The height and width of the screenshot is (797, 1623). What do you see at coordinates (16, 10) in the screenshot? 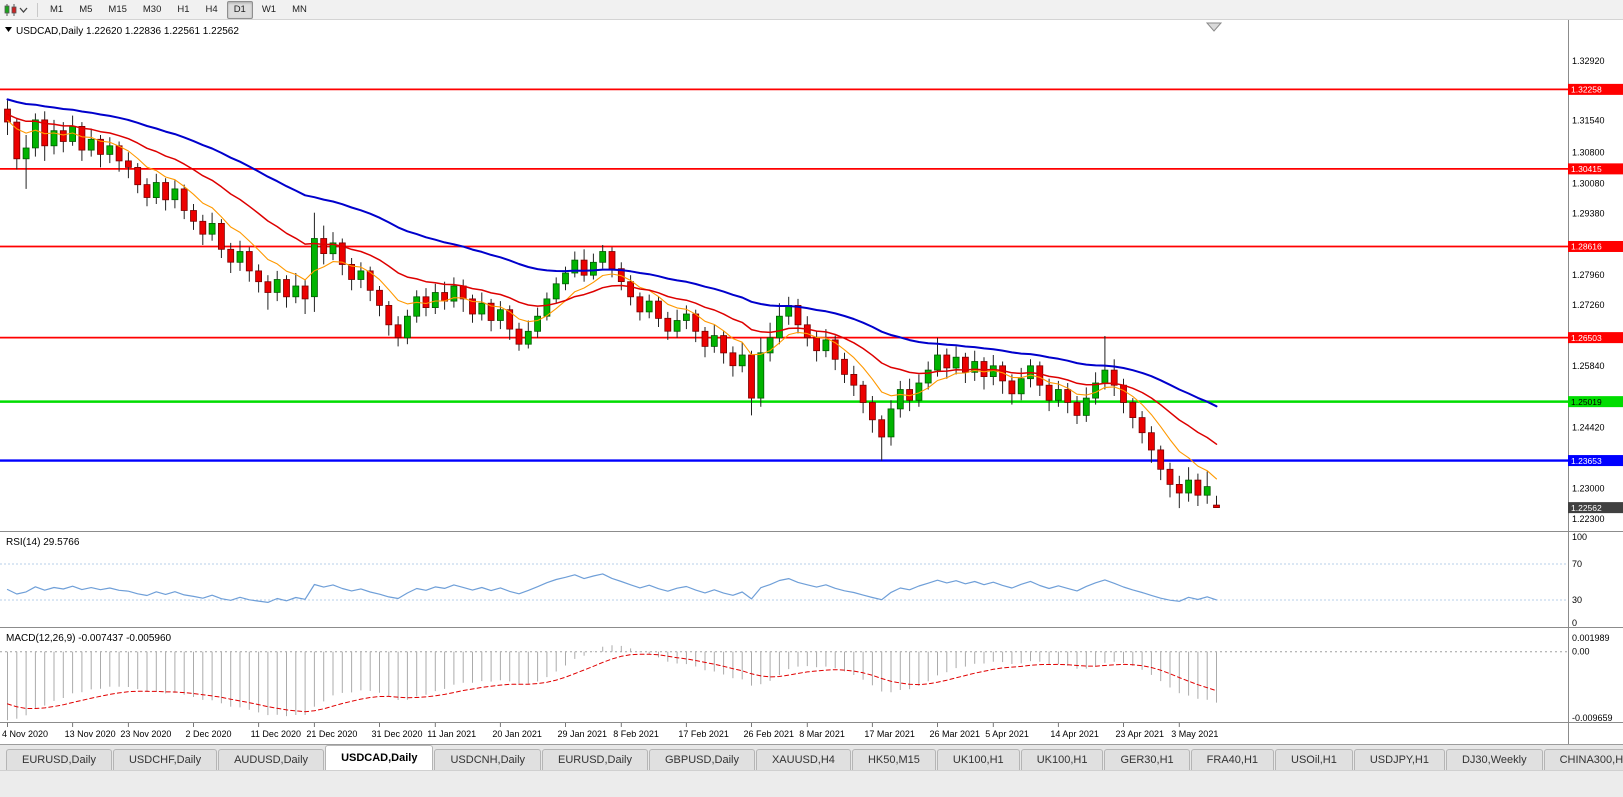
I see `chart-type-icon` at bounding box center [16, 10].